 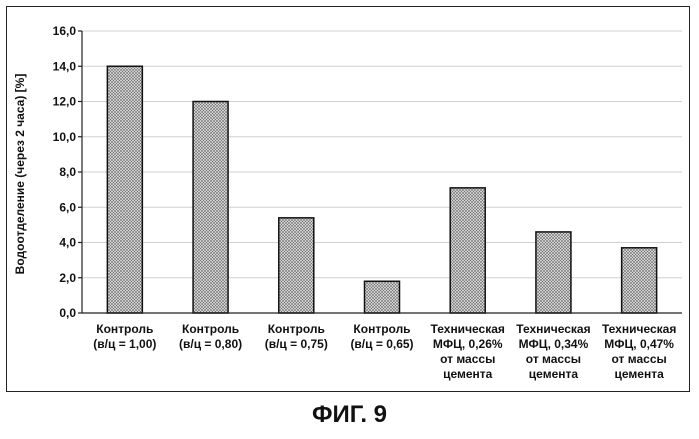 I want to click on x-category-label-line: МФЦ, 0,26%, so click(x=468, y=344).